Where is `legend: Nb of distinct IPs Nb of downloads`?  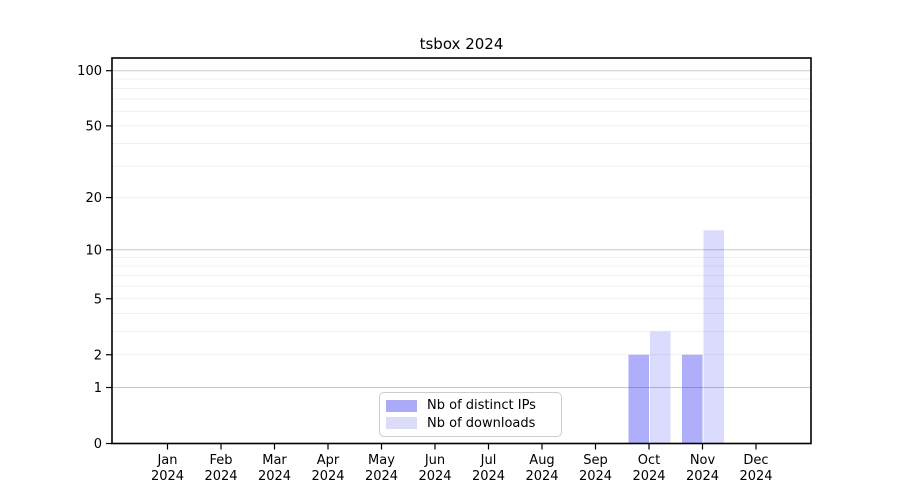 legend: Nb of distinct IPs Nb of downloads is located at coordinates (470, 414).